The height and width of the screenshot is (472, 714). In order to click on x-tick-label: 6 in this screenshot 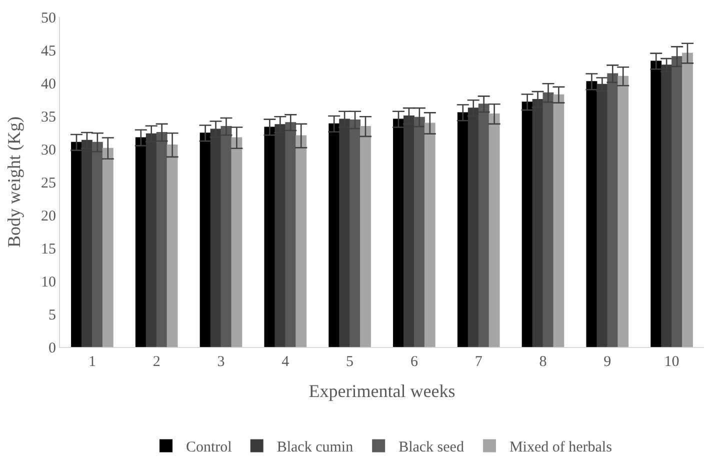, I will do `click(414, 362)`.